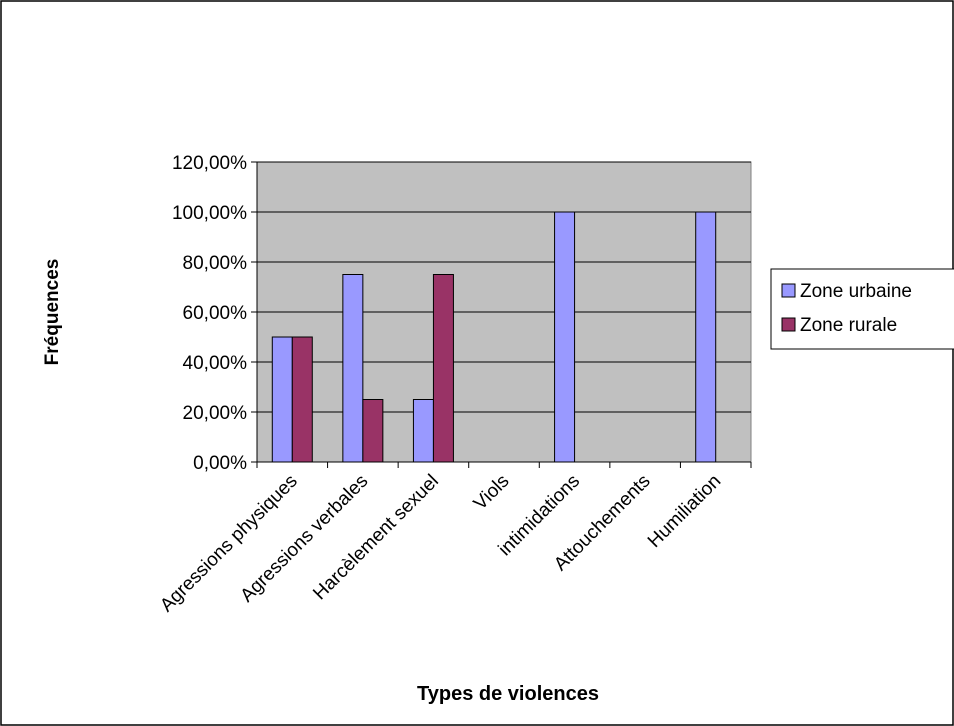 Image resolution: width=954 pixels, height=726 pixels. Describe the element at coordinates (215, 263) in the screenshot. I see `y-tick-label: 80,00%` at that location.